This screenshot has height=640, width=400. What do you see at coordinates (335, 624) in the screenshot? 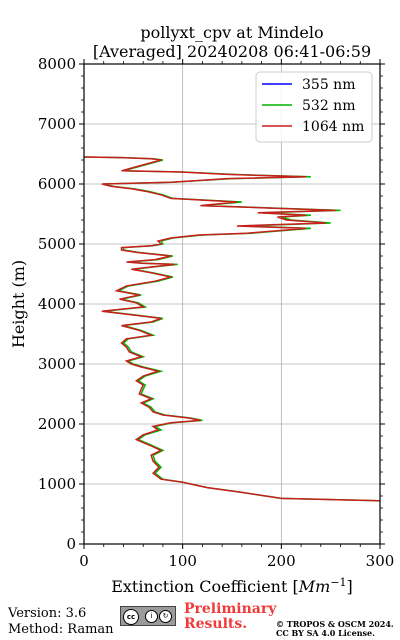
I see `copyright-line1: © TROPOS & OSCM 2024.` at bounding box center [335, 624].